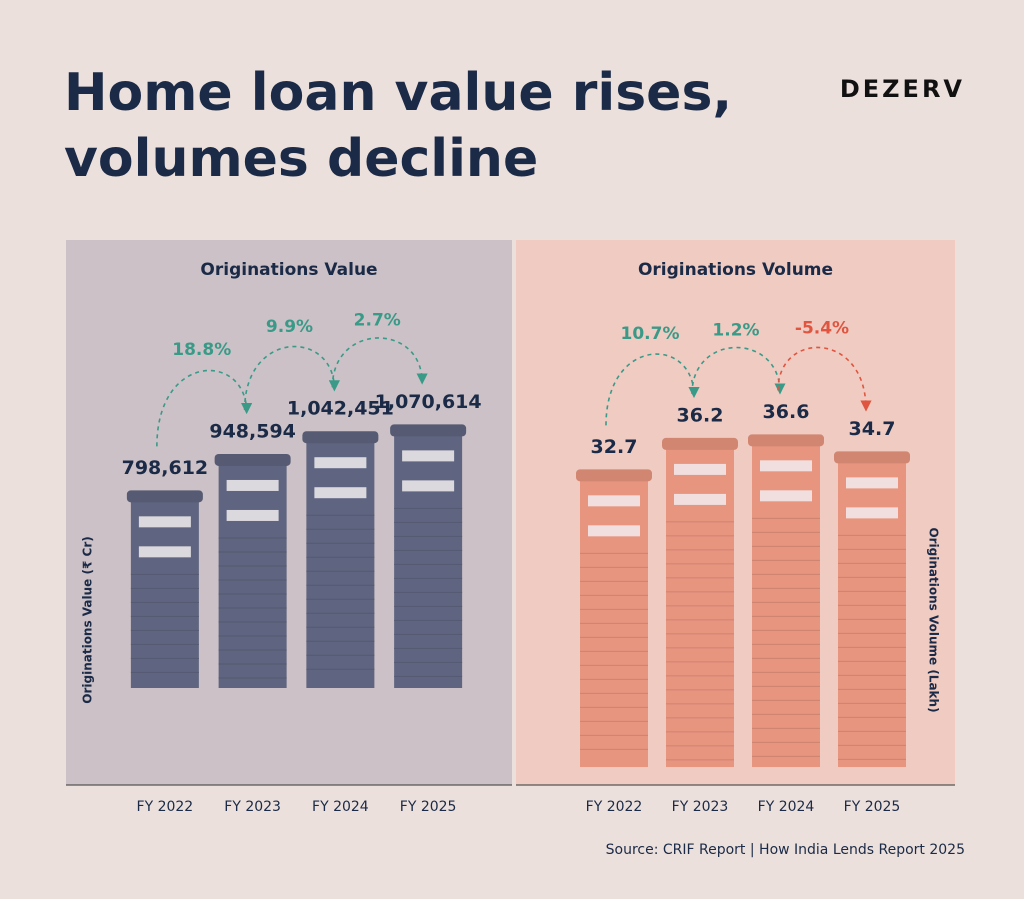 The height and width of the screenshot is (899, 1024). Describe the element at coordinates (872, 429) in the screenshot. I see `value-label: 34.7` at that location.